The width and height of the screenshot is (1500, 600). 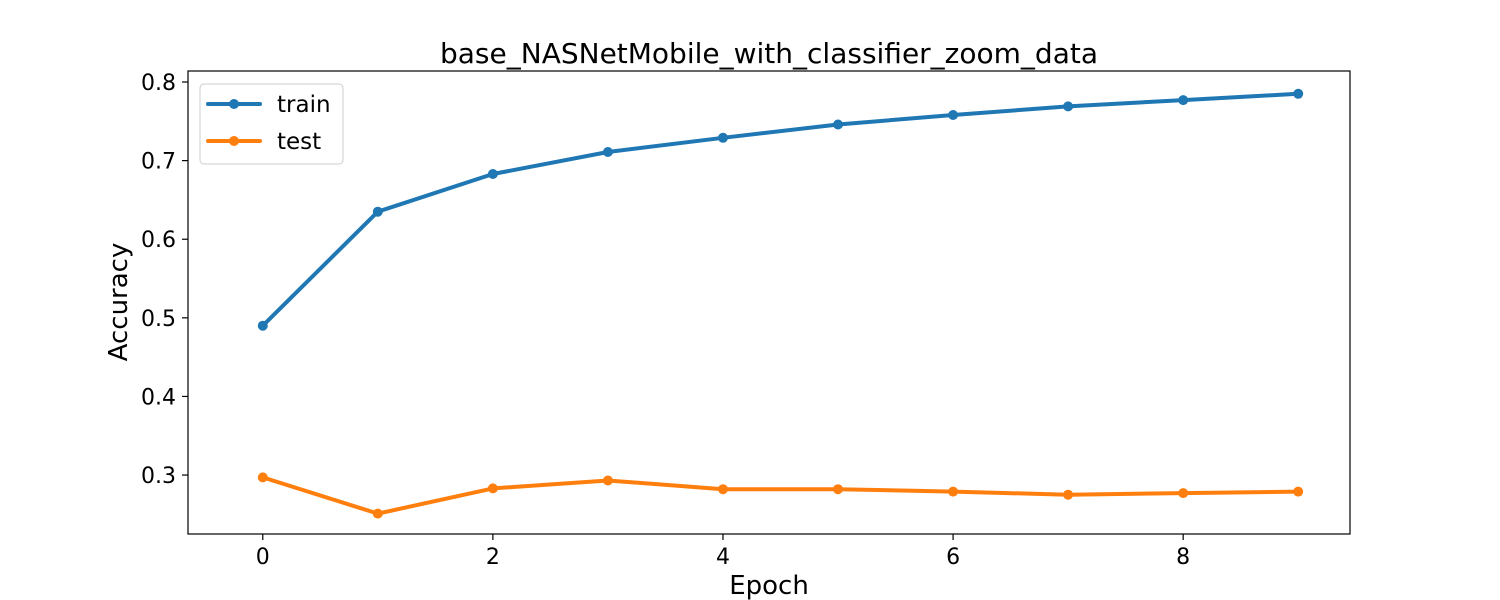 What do you see at coordinates (158, 83) in the screenshot?
I see `y-tick-label-0.8: 0.8` at bounding box center [158, 83].